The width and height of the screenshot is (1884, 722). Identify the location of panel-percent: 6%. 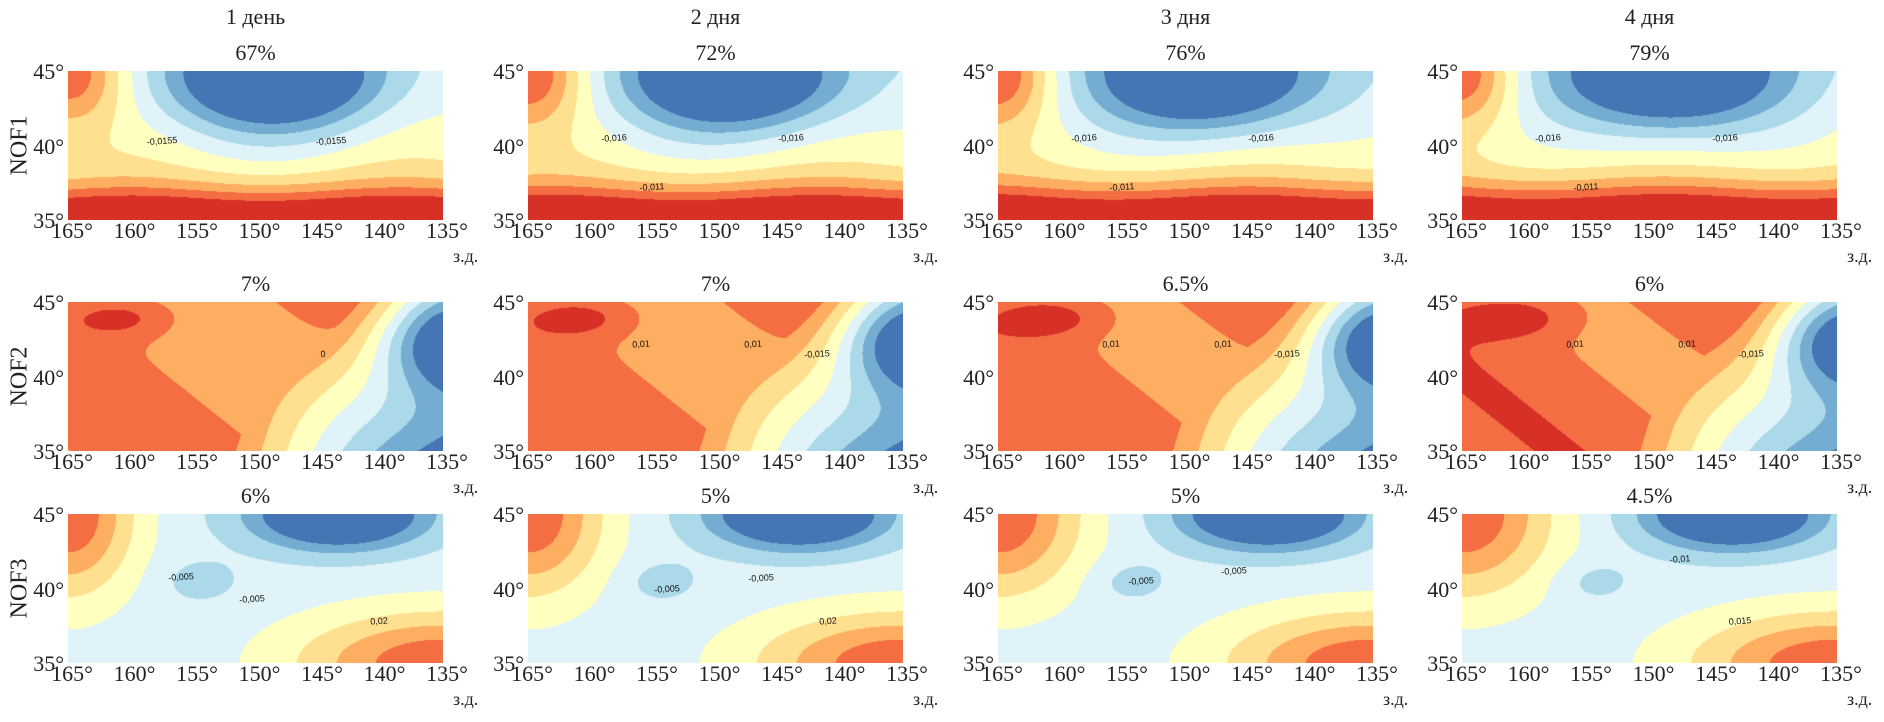
(255, 495).